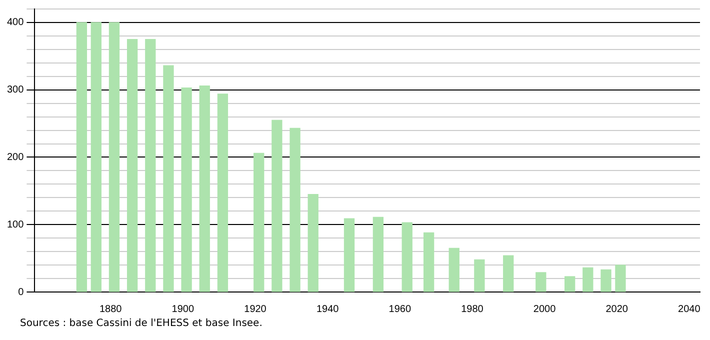 The image size is (710, 340). What do you see at coordinates (15, 224) in the screenshot?
I see `y-tick-label: 100` at bounding box center [15, 224].